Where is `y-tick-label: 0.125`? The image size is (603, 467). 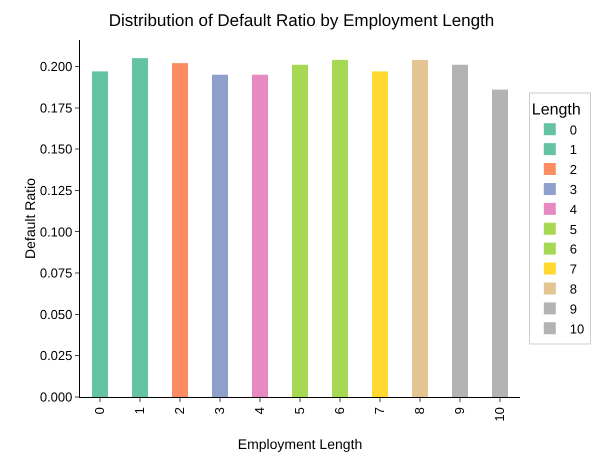 y-tick-label: 0.125 is located at coordinates (56, 190).